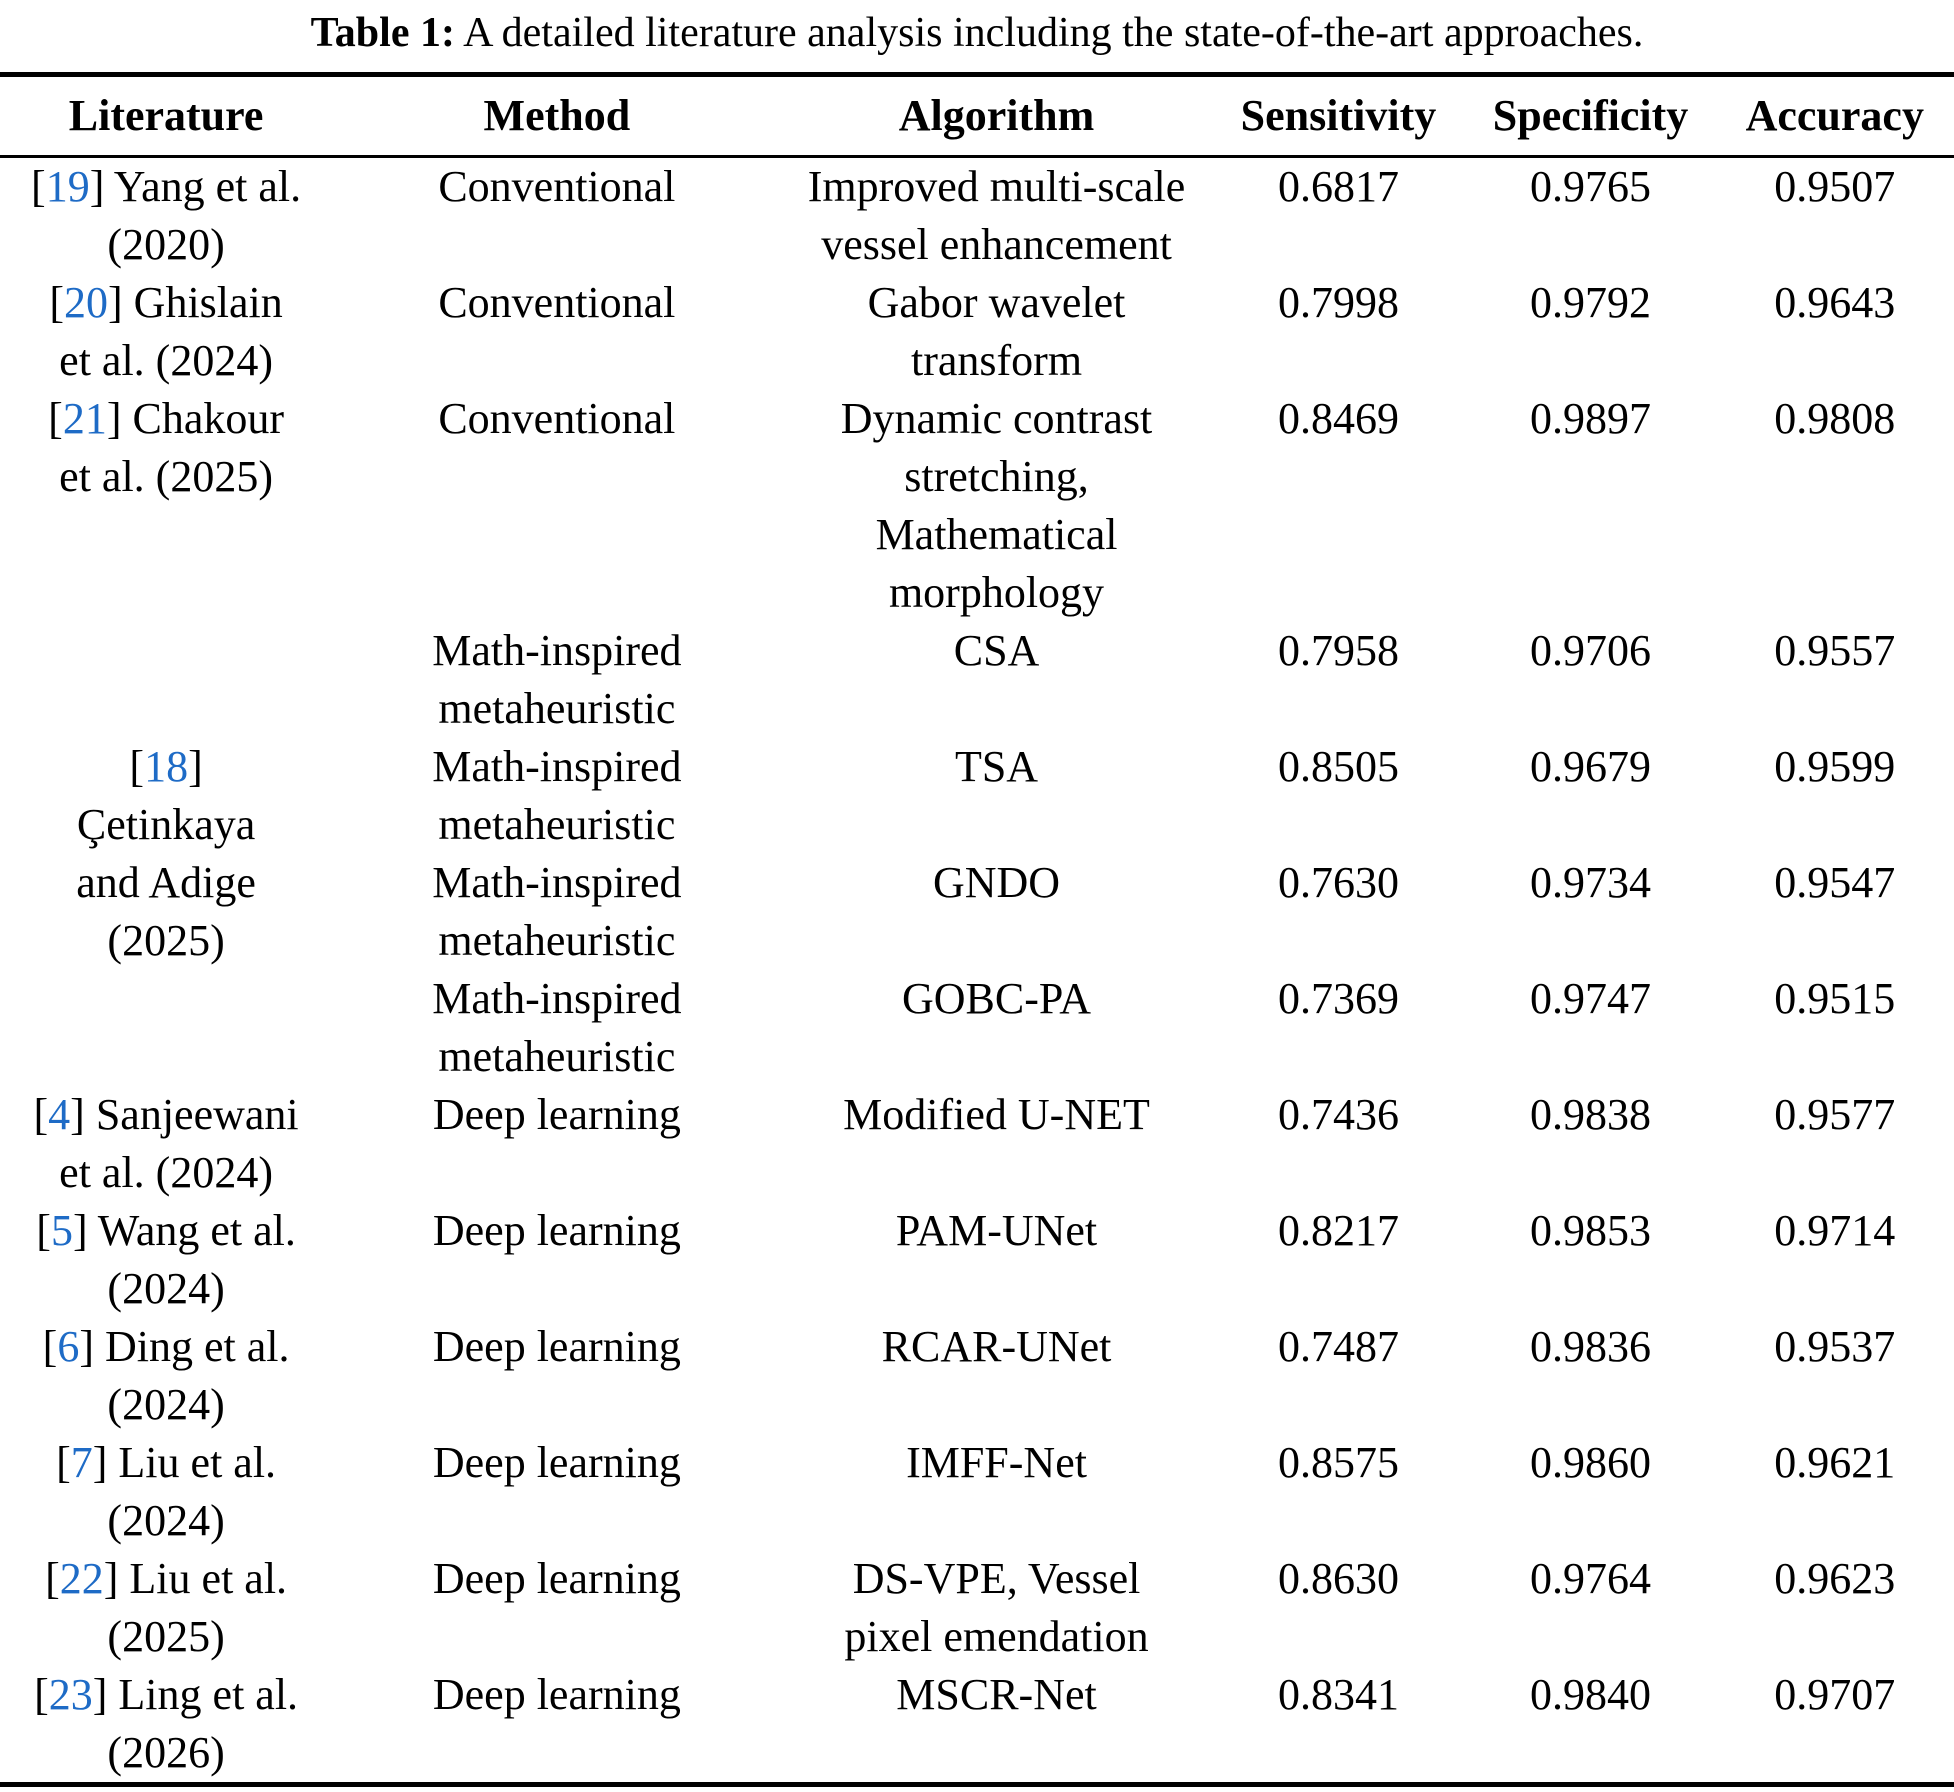 The height and width of the screenshot is (1792, 1954). I want to click on sensitivity-cell: 0.7630, so click(1338, 912).